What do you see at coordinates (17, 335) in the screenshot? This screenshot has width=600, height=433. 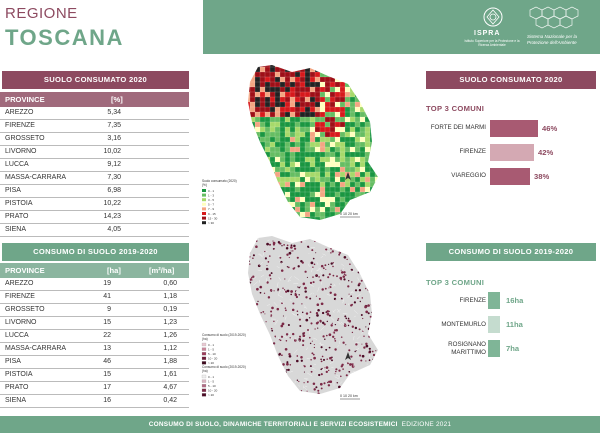 I see `province-name: LUCCA` at bounding box center [17, 335].